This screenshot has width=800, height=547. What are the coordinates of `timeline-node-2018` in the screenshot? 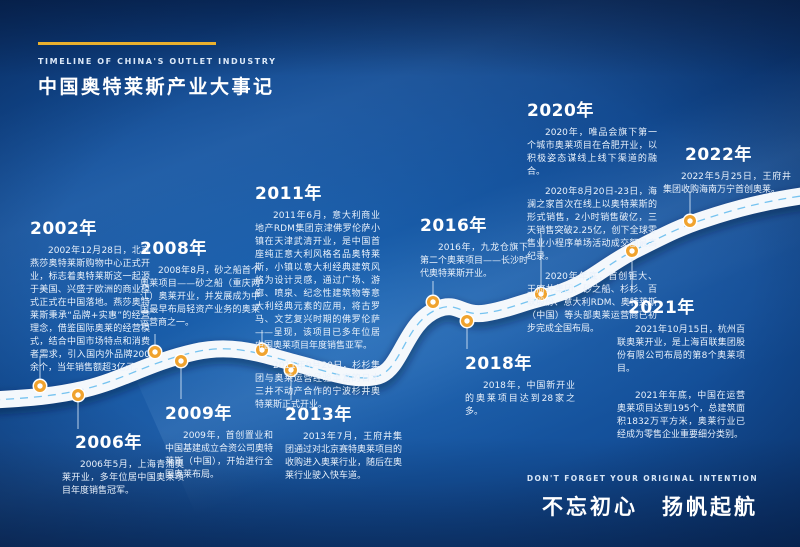 It's located at (467, 321).